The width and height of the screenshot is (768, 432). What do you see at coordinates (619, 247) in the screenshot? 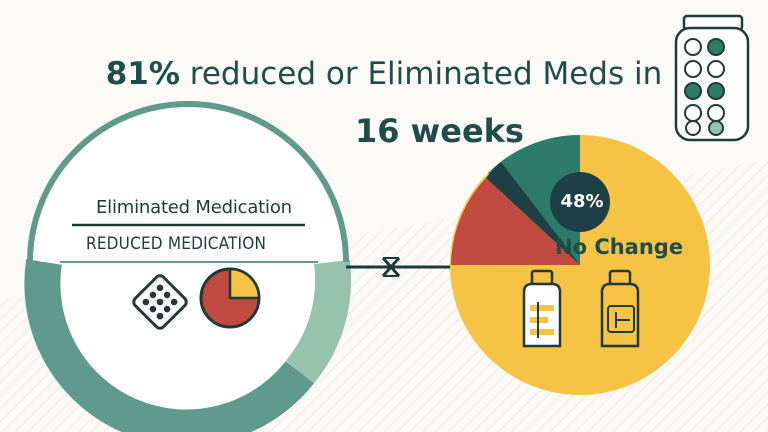
I see `no-change-label: No Change` at bounding box center [619, 247].